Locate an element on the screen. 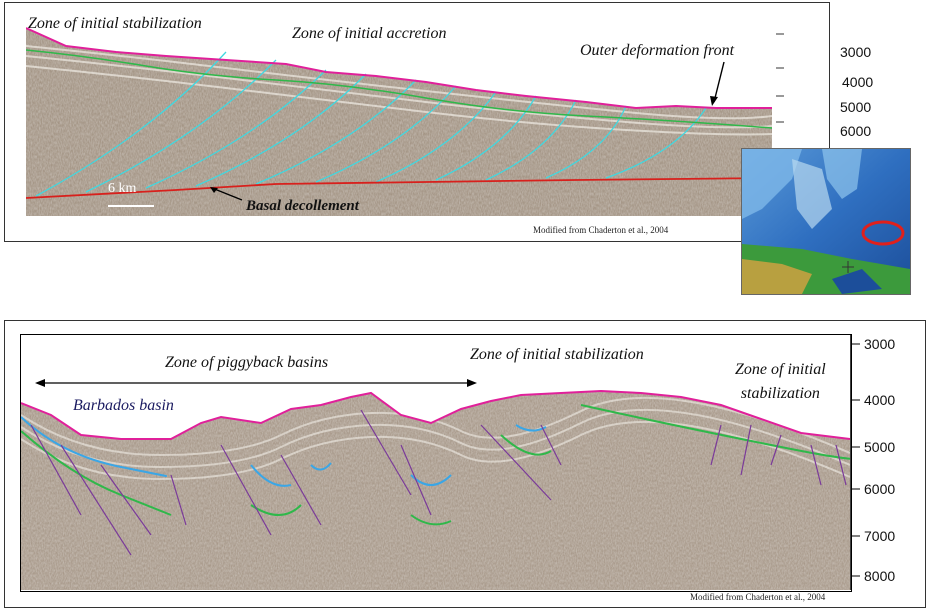  location-inset-map is located at coordinates (826, 221).